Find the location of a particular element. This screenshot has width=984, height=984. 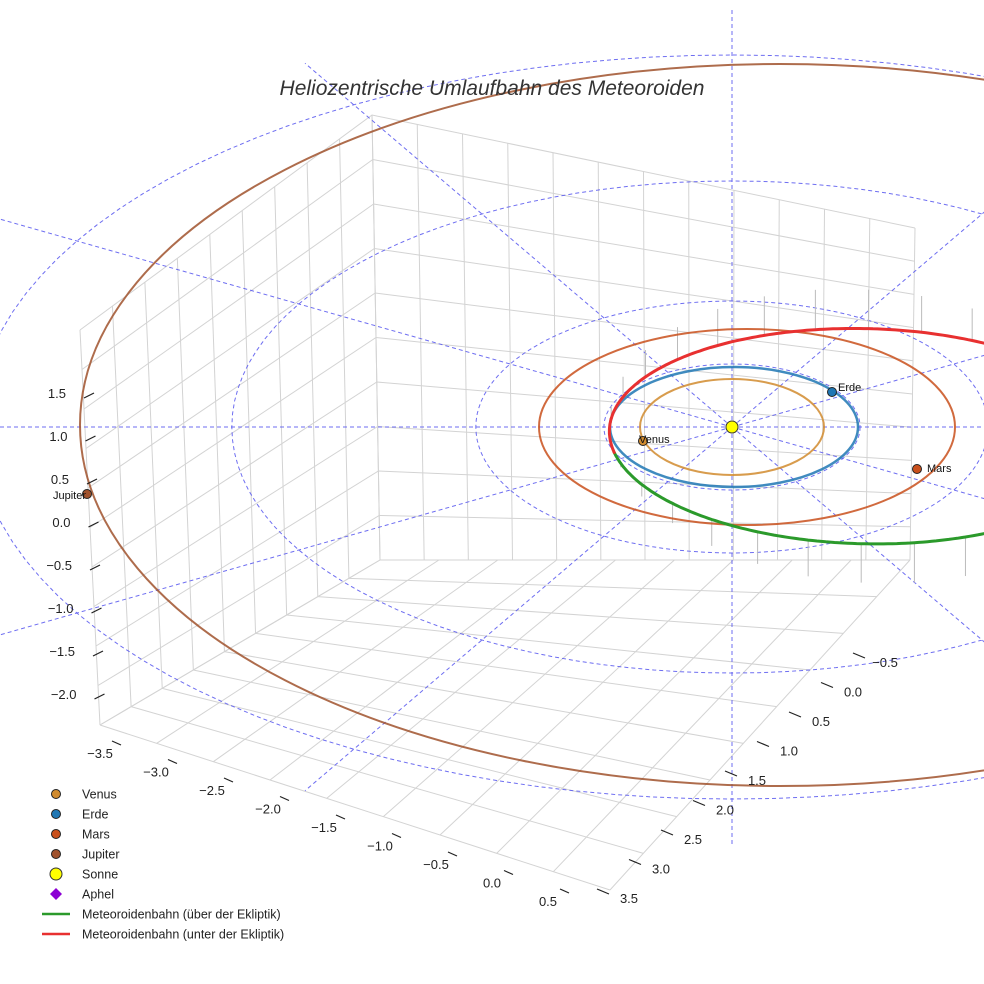

legend-item-below: Meteoroidenbahn (unter der Ekliptik) is located at coordinates (163, 935).